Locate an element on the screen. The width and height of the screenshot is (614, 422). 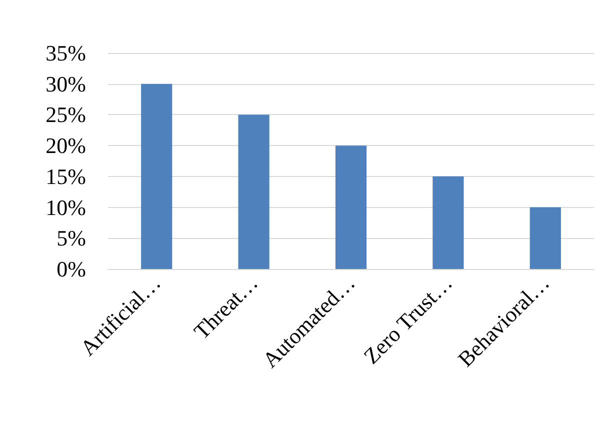
y-tick-label: 5% is located at coordinates (71, 238).